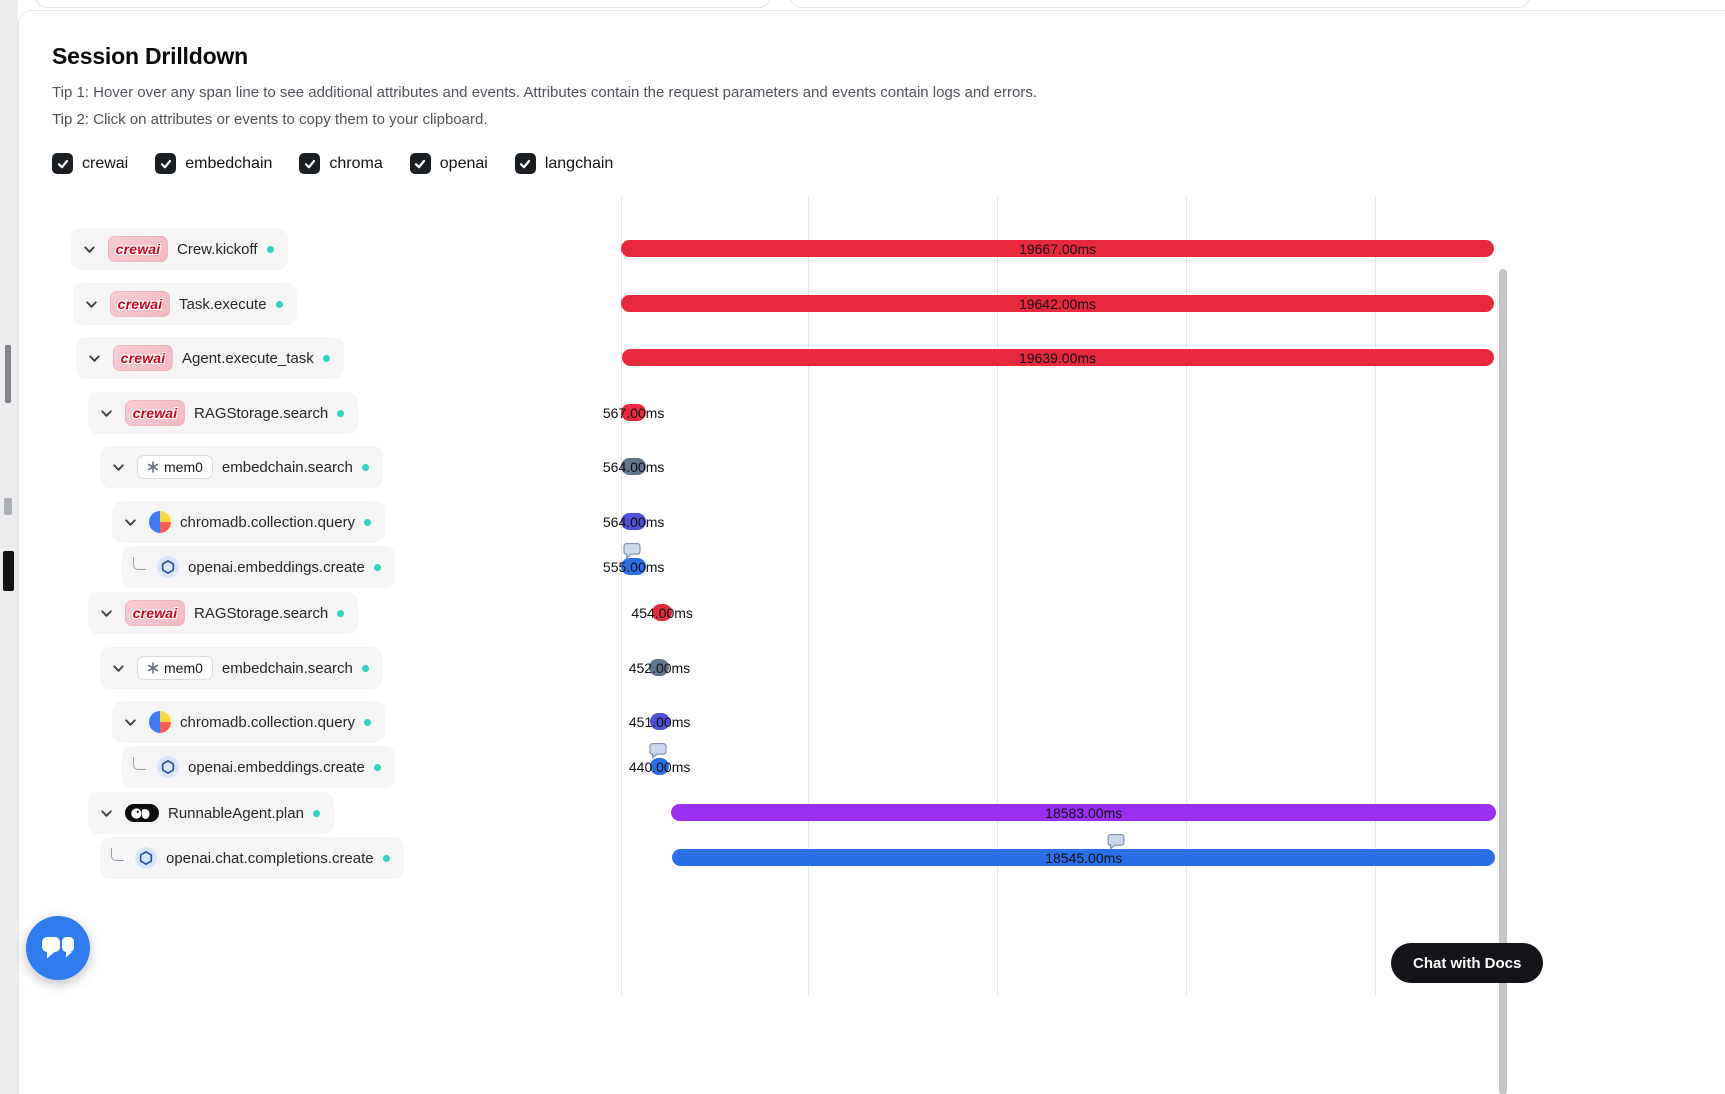 Image resolution: width=1725 pixels, height=1094 pixels. Describe the element at coordinates (58, 948) in the screenshot. I see `chat-widget-button` at that location.